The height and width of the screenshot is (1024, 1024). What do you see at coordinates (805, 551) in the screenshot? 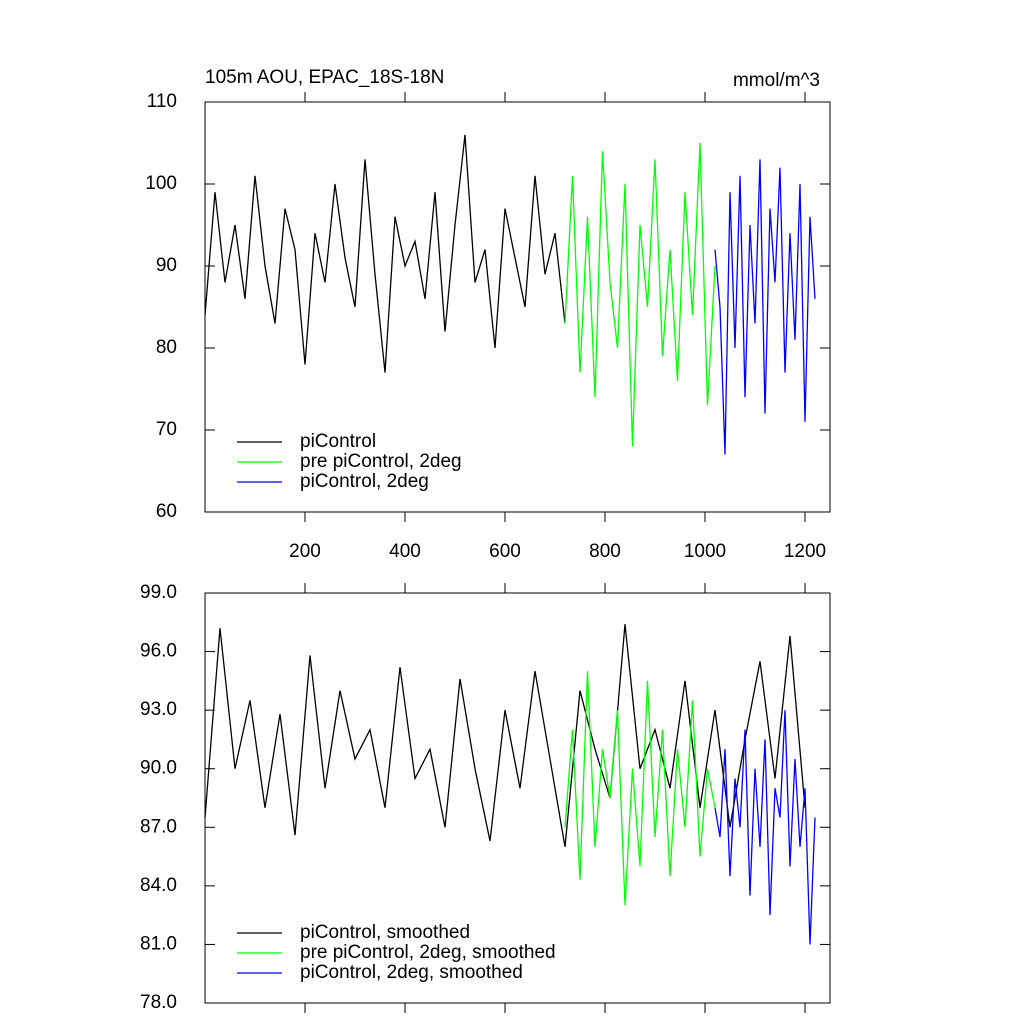
I see `x-tick-label: 1200` at bounding box center [805, 551].